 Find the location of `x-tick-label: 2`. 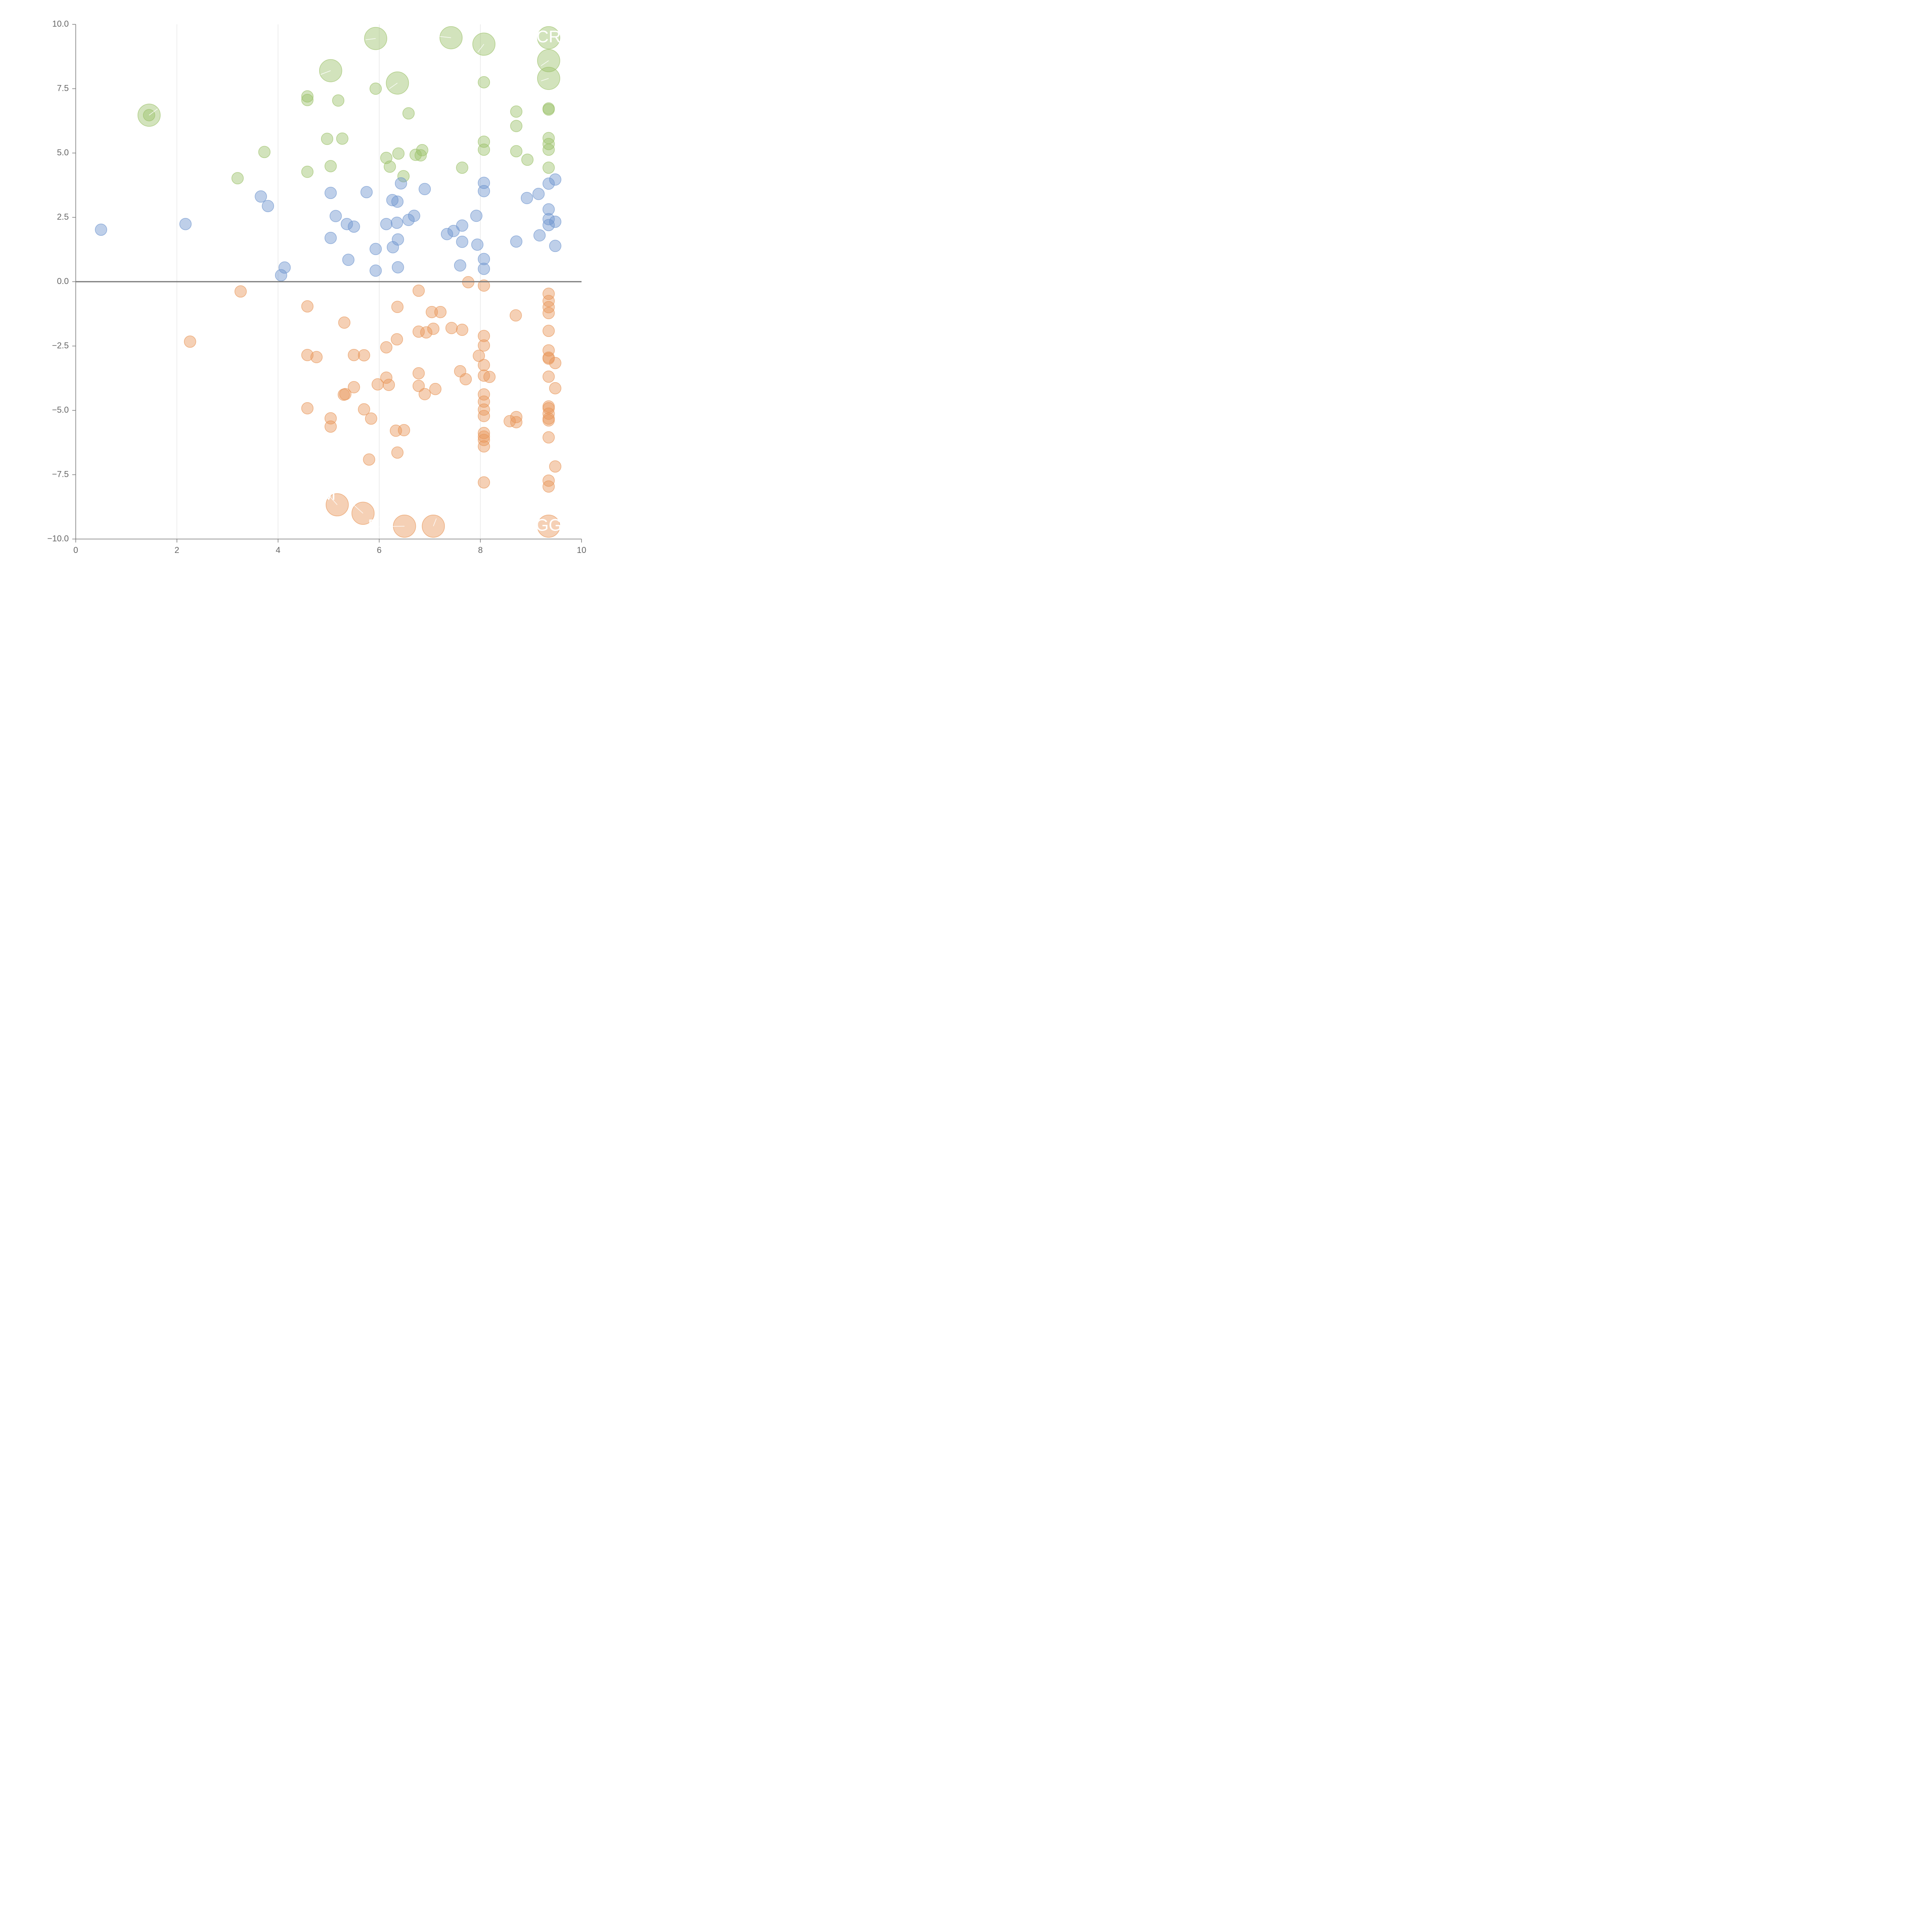

x-tick-label: 2 is located at coordinates (177, 550).